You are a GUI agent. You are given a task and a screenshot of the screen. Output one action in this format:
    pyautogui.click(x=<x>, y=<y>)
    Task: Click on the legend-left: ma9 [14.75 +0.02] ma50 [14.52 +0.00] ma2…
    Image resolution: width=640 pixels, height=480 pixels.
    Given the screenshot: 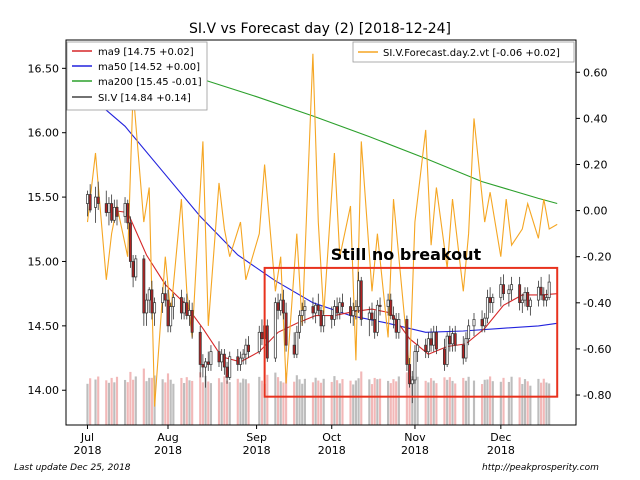 What is the action you would take?
    pyautogui.click(x=137, y=76)
    